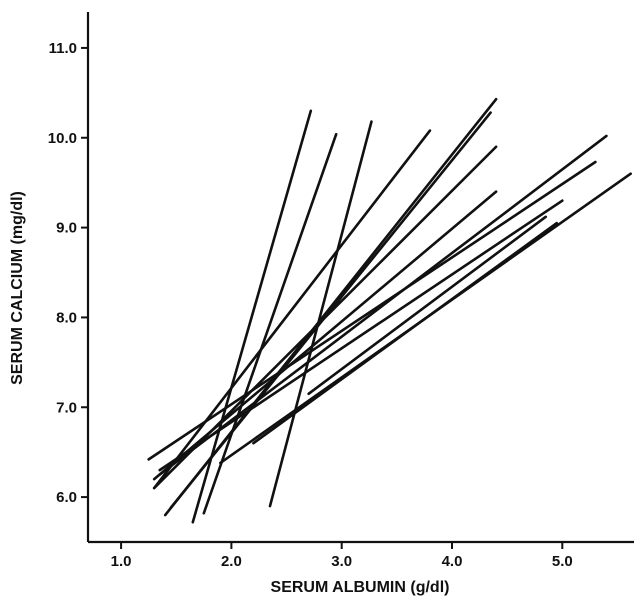 The height and width of the screenshot is (597, 637). What do you see at coordinates (360, 587) in the screenshot?
I see `x-axis-title: SERUM ALBUMIN (g/dl)` at bounding box center [360, 587].